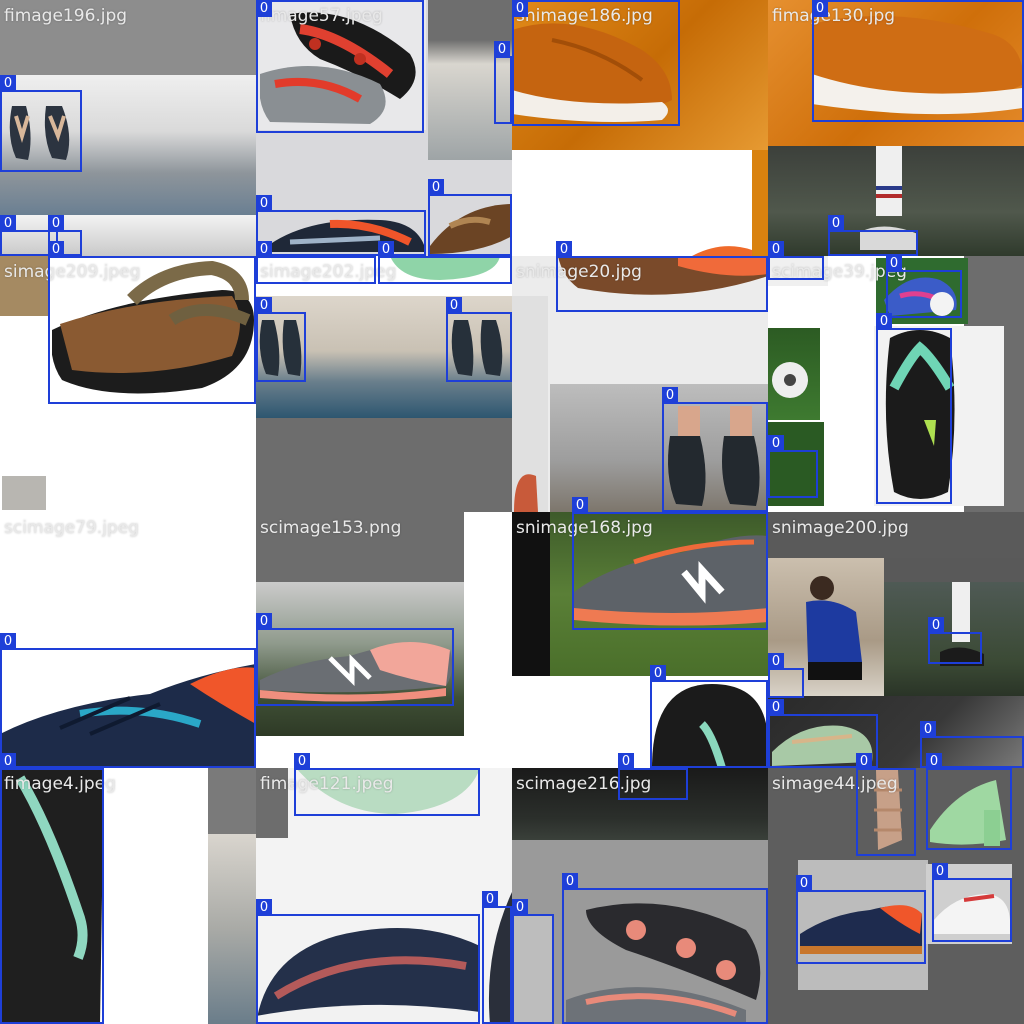  I want to click on tile-scimage153: scimage153.png, so click(384, 640).